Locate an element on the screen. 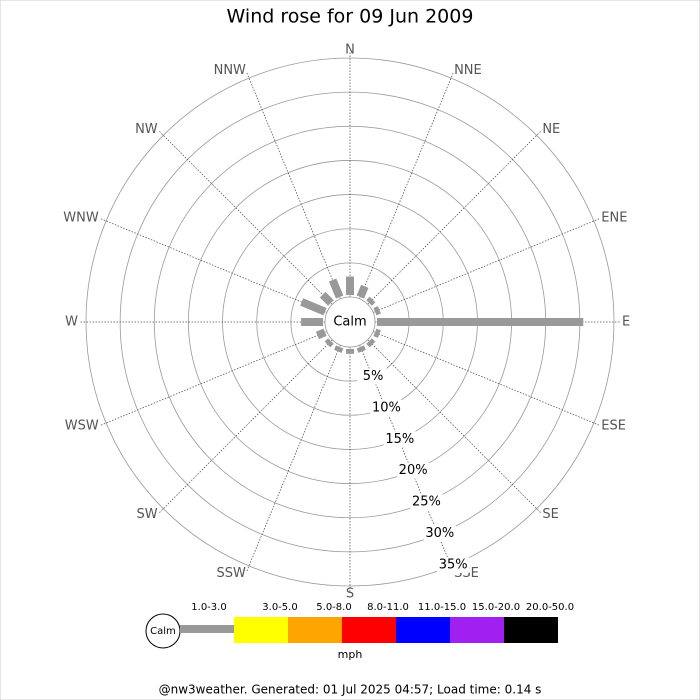  calm-label: Calm is located at coordinates (349, 322).